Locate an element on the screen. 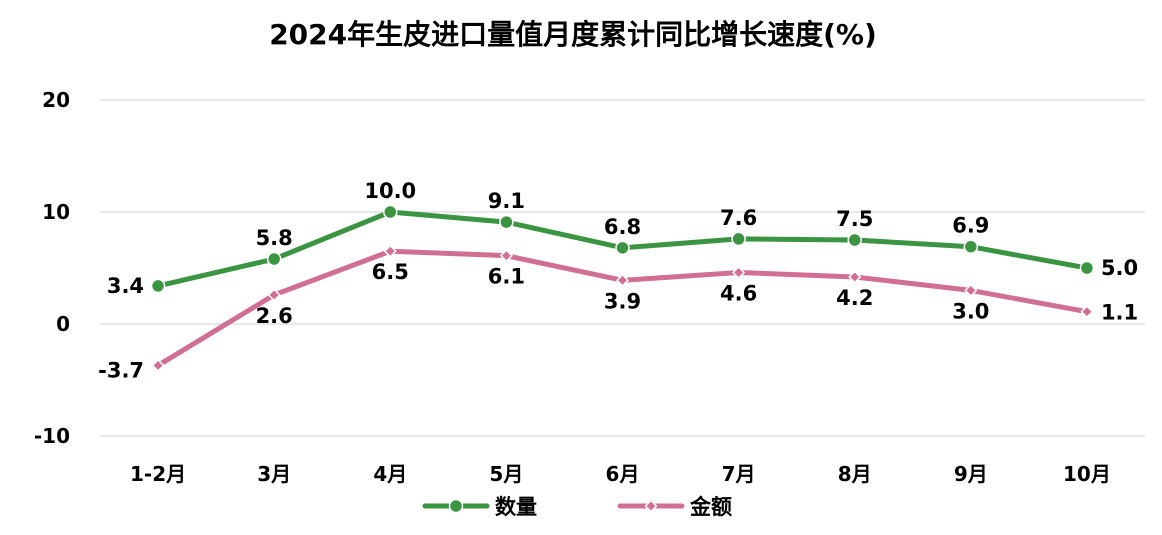 The image size is (1162, 535). y-tick-label: 10 is located at coordinates (56, 212).